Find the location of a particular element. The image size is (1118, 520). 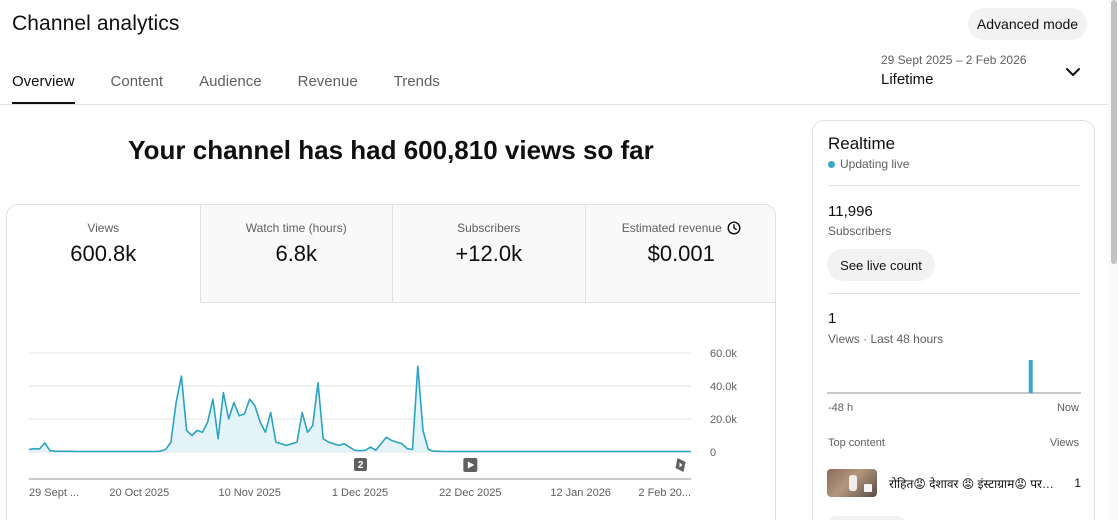

series-area is located at coordinates (360, 409).